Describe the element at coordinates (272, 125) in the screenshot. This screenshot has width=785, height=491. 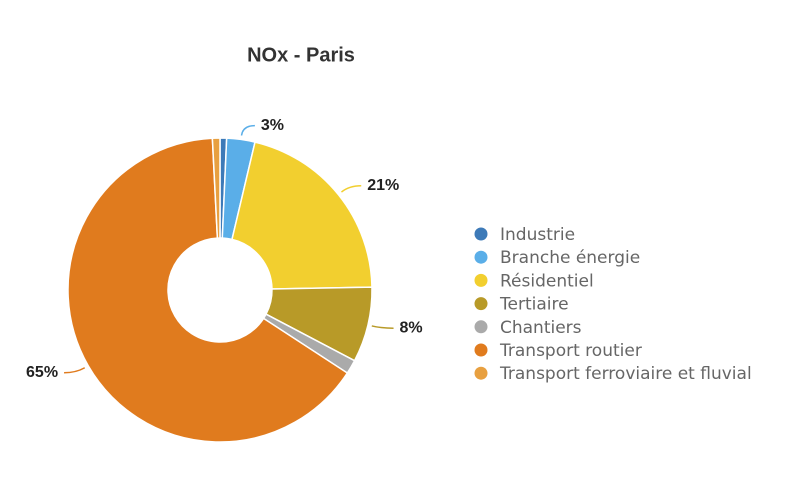
I see `value-label: 3%` at that location.